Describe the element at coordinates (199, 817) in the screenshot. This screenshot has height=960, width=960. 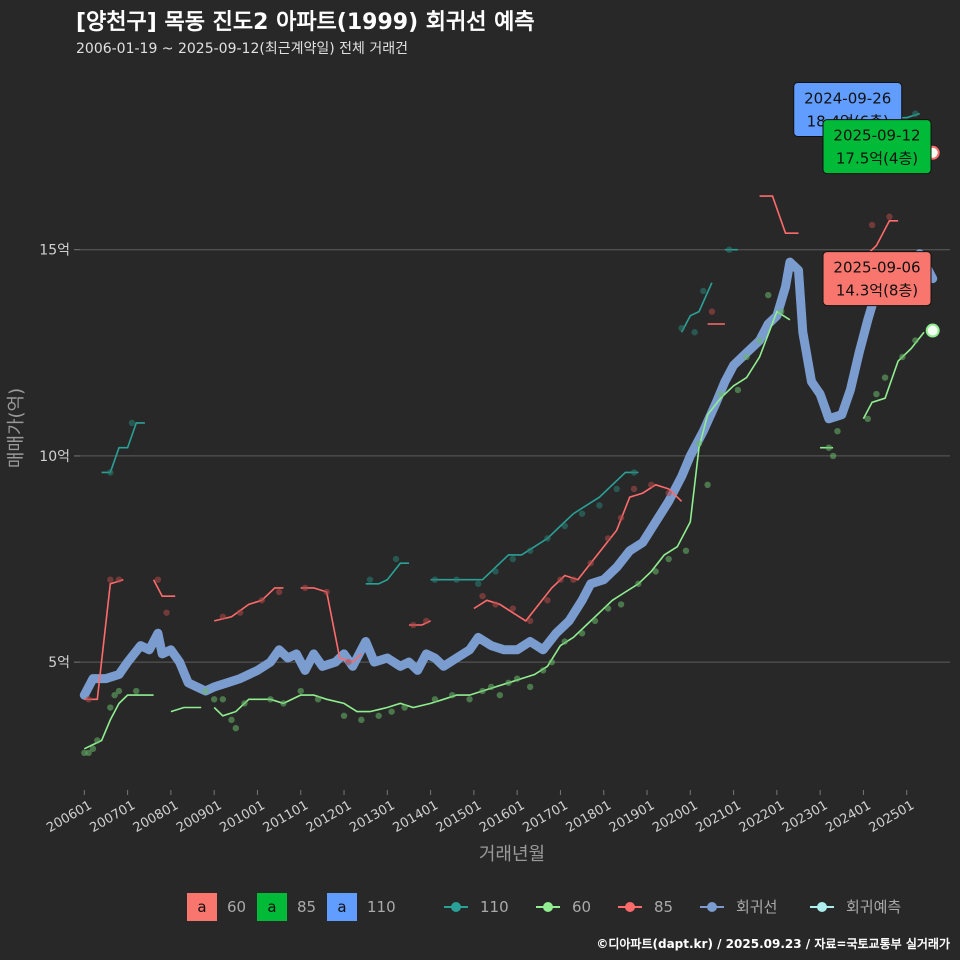
I see `x-tick-label: 200901` at that location.